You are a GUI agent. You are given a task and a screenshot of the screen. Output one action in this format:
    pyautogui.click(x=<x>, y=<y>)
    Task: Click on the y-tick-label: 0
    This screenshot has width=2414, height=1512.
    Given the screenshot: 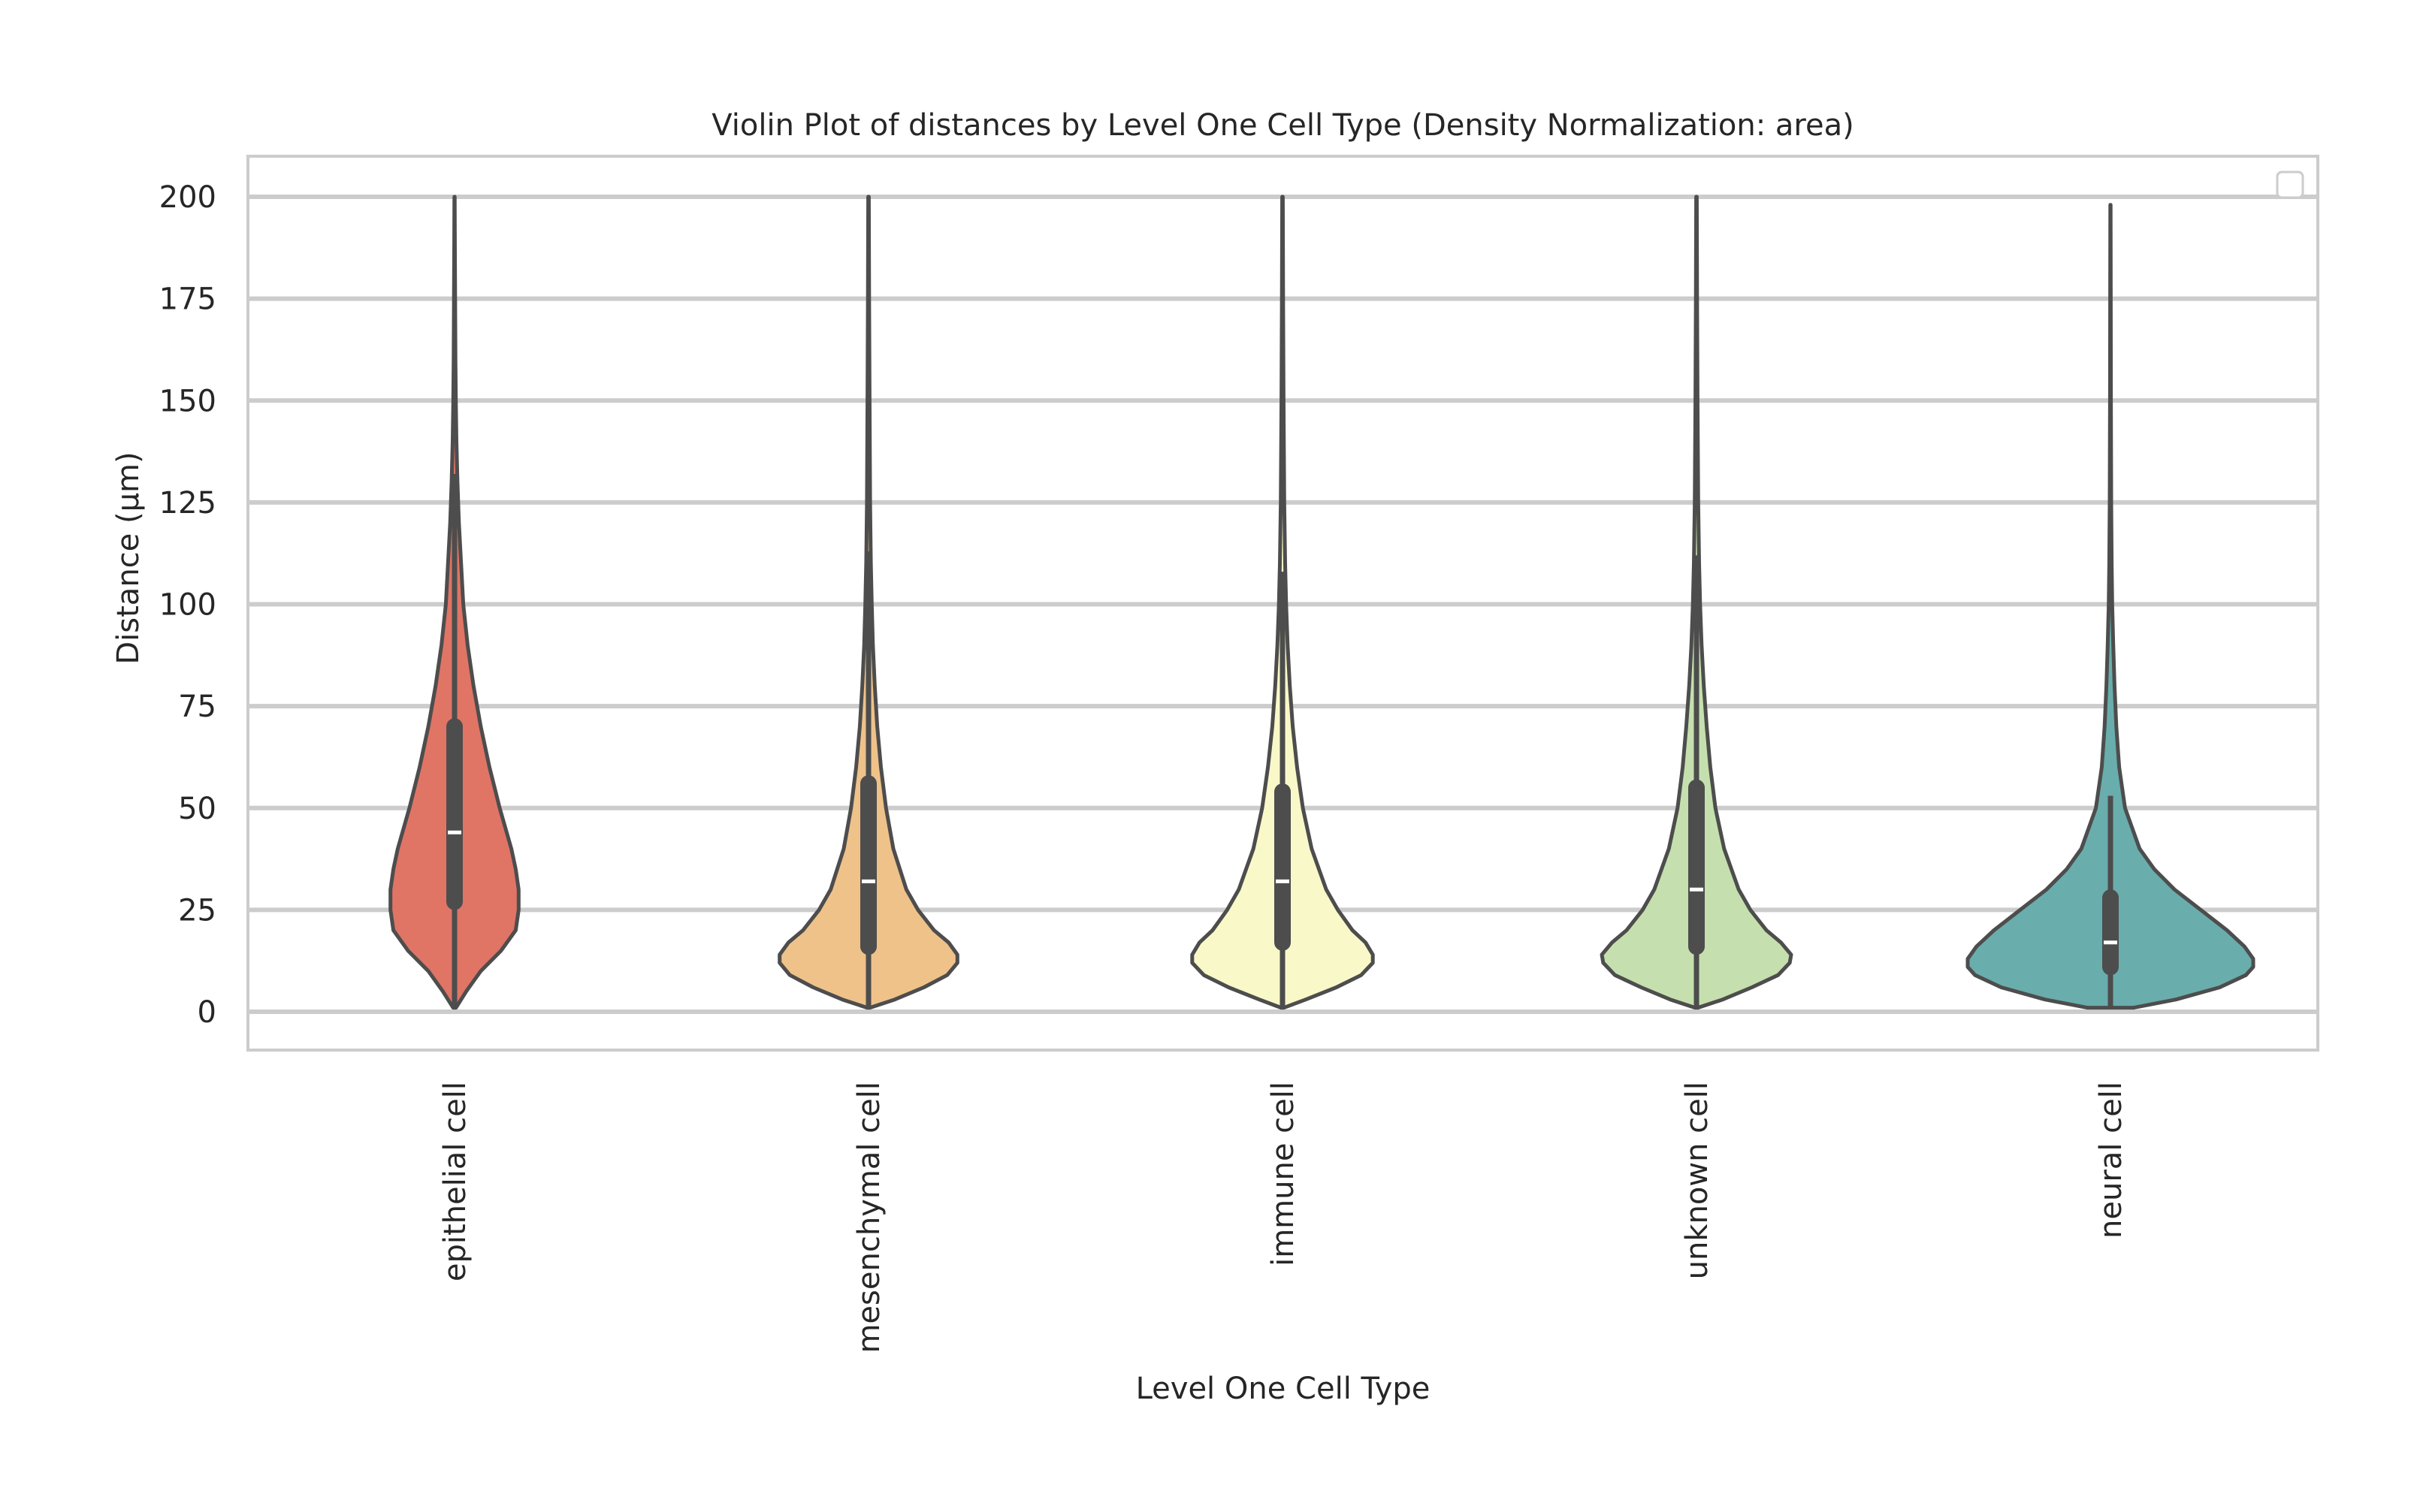 What is the action you would take?
    pyautogui.click(x=207, y=1012)
    